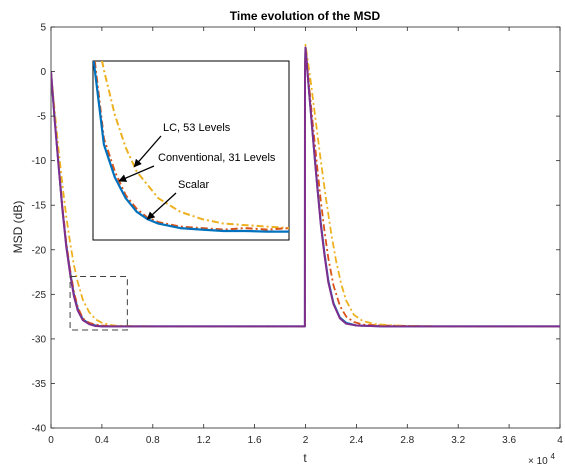 The height and width of the screenshot is (468, 565). What do you see at coordinates (39, 161) in the screenshot?
I see `y-tick-label: -10` at bounding box center [39, 161].